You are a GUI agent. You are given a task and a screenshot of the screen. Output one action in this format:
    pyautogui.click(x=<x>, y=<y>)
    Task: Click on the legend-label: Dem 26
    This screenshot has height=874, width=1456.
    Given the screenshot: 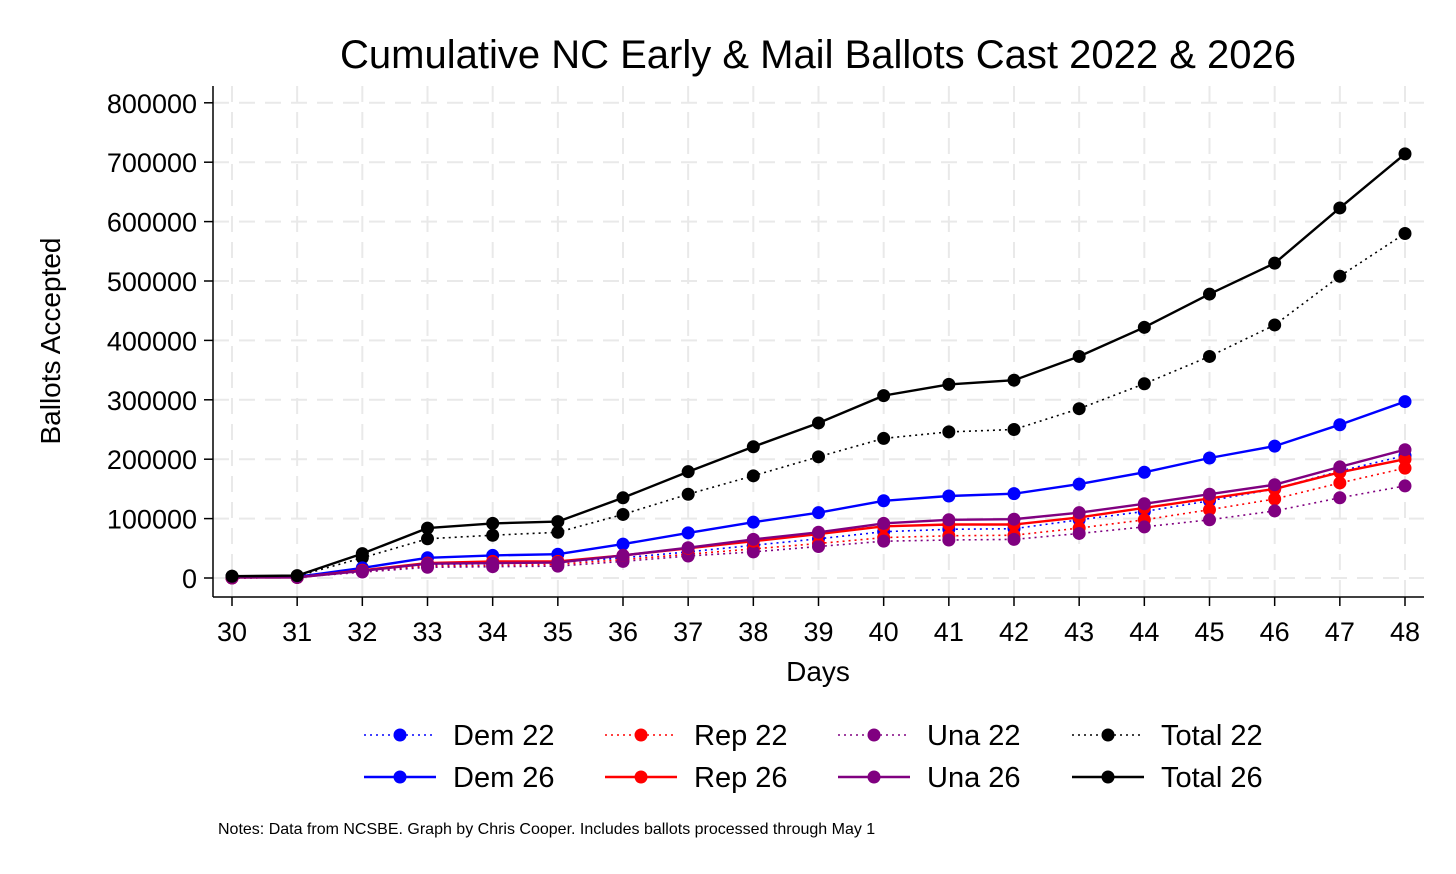 What is the action you would take?
    pyautogui.click(x=504, y=778)
    